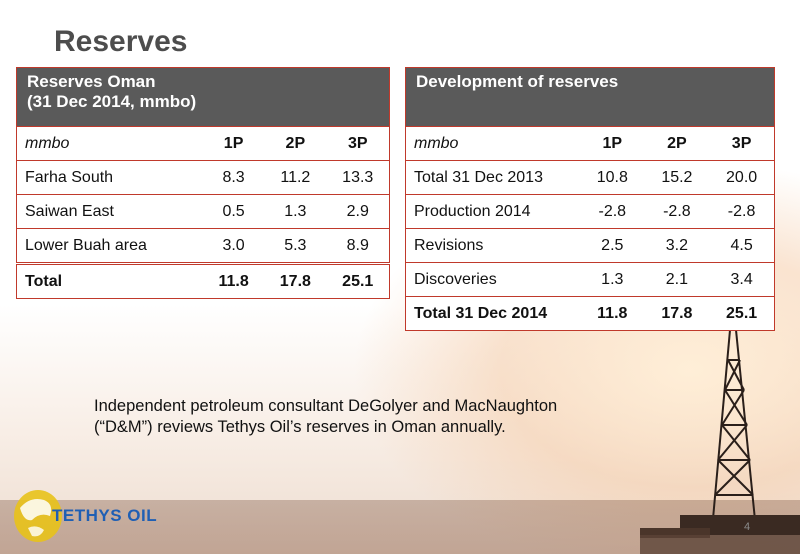 This screenshot has width=800, height=554. I want to click on row-label: Total 31 Dec 2013, so click(492, 177).